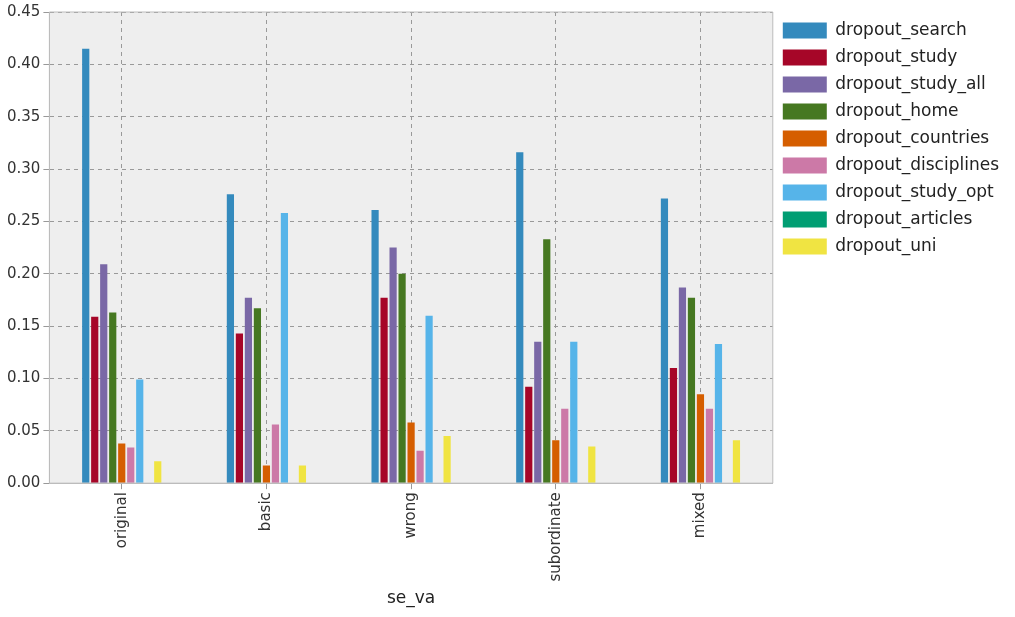 The width and height of the screenshot is (1015, 617). Describe the element at coordinates (23, 63) in the screenshot. I see `y-tick-label: 0.40` at that location.